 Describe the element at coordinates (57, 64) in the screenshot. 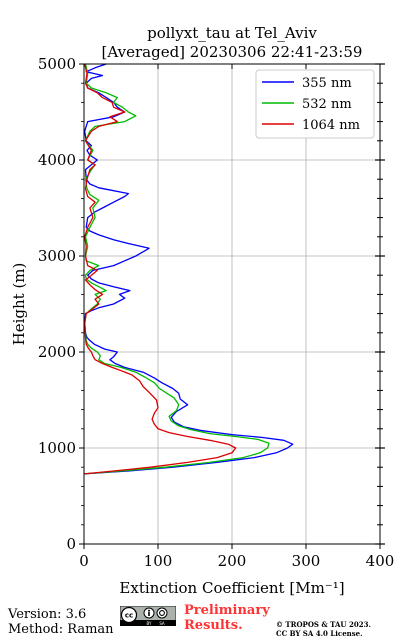

I see `y-tick-label: 5000` at that location.